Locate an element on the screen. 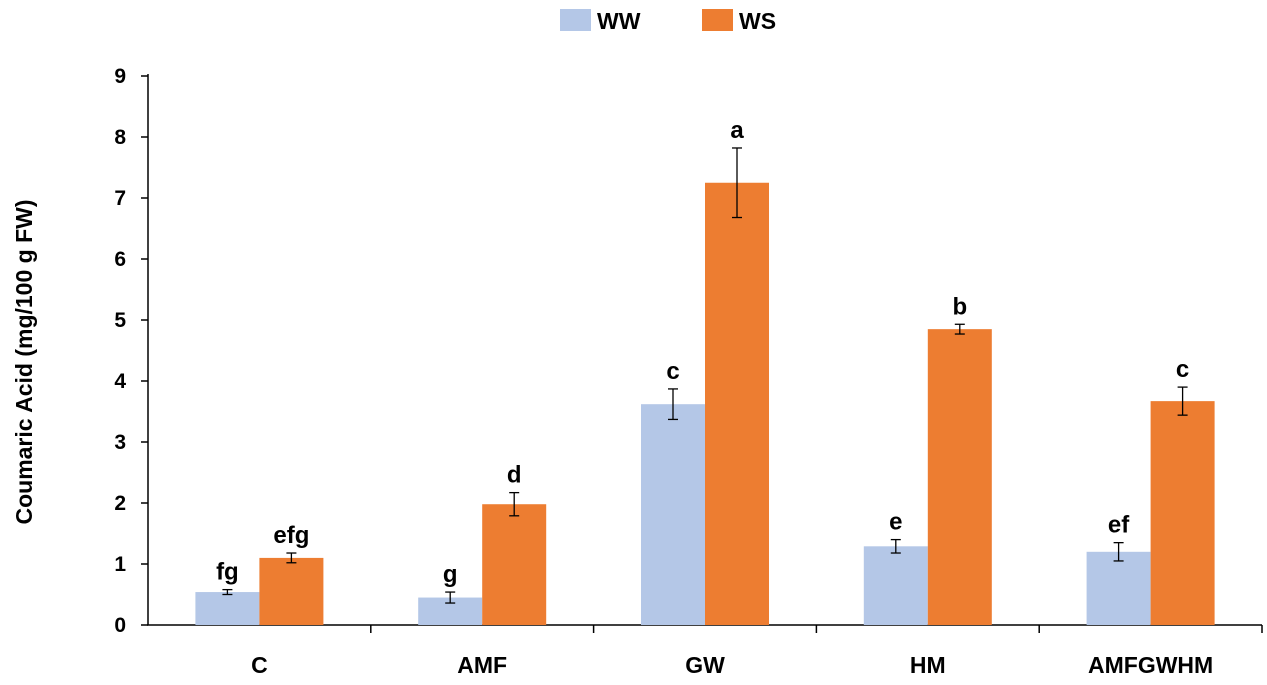 The width and height of the screenshot is (1267, 685). x-tick-label: AMF is located at coordinates (482, 665).